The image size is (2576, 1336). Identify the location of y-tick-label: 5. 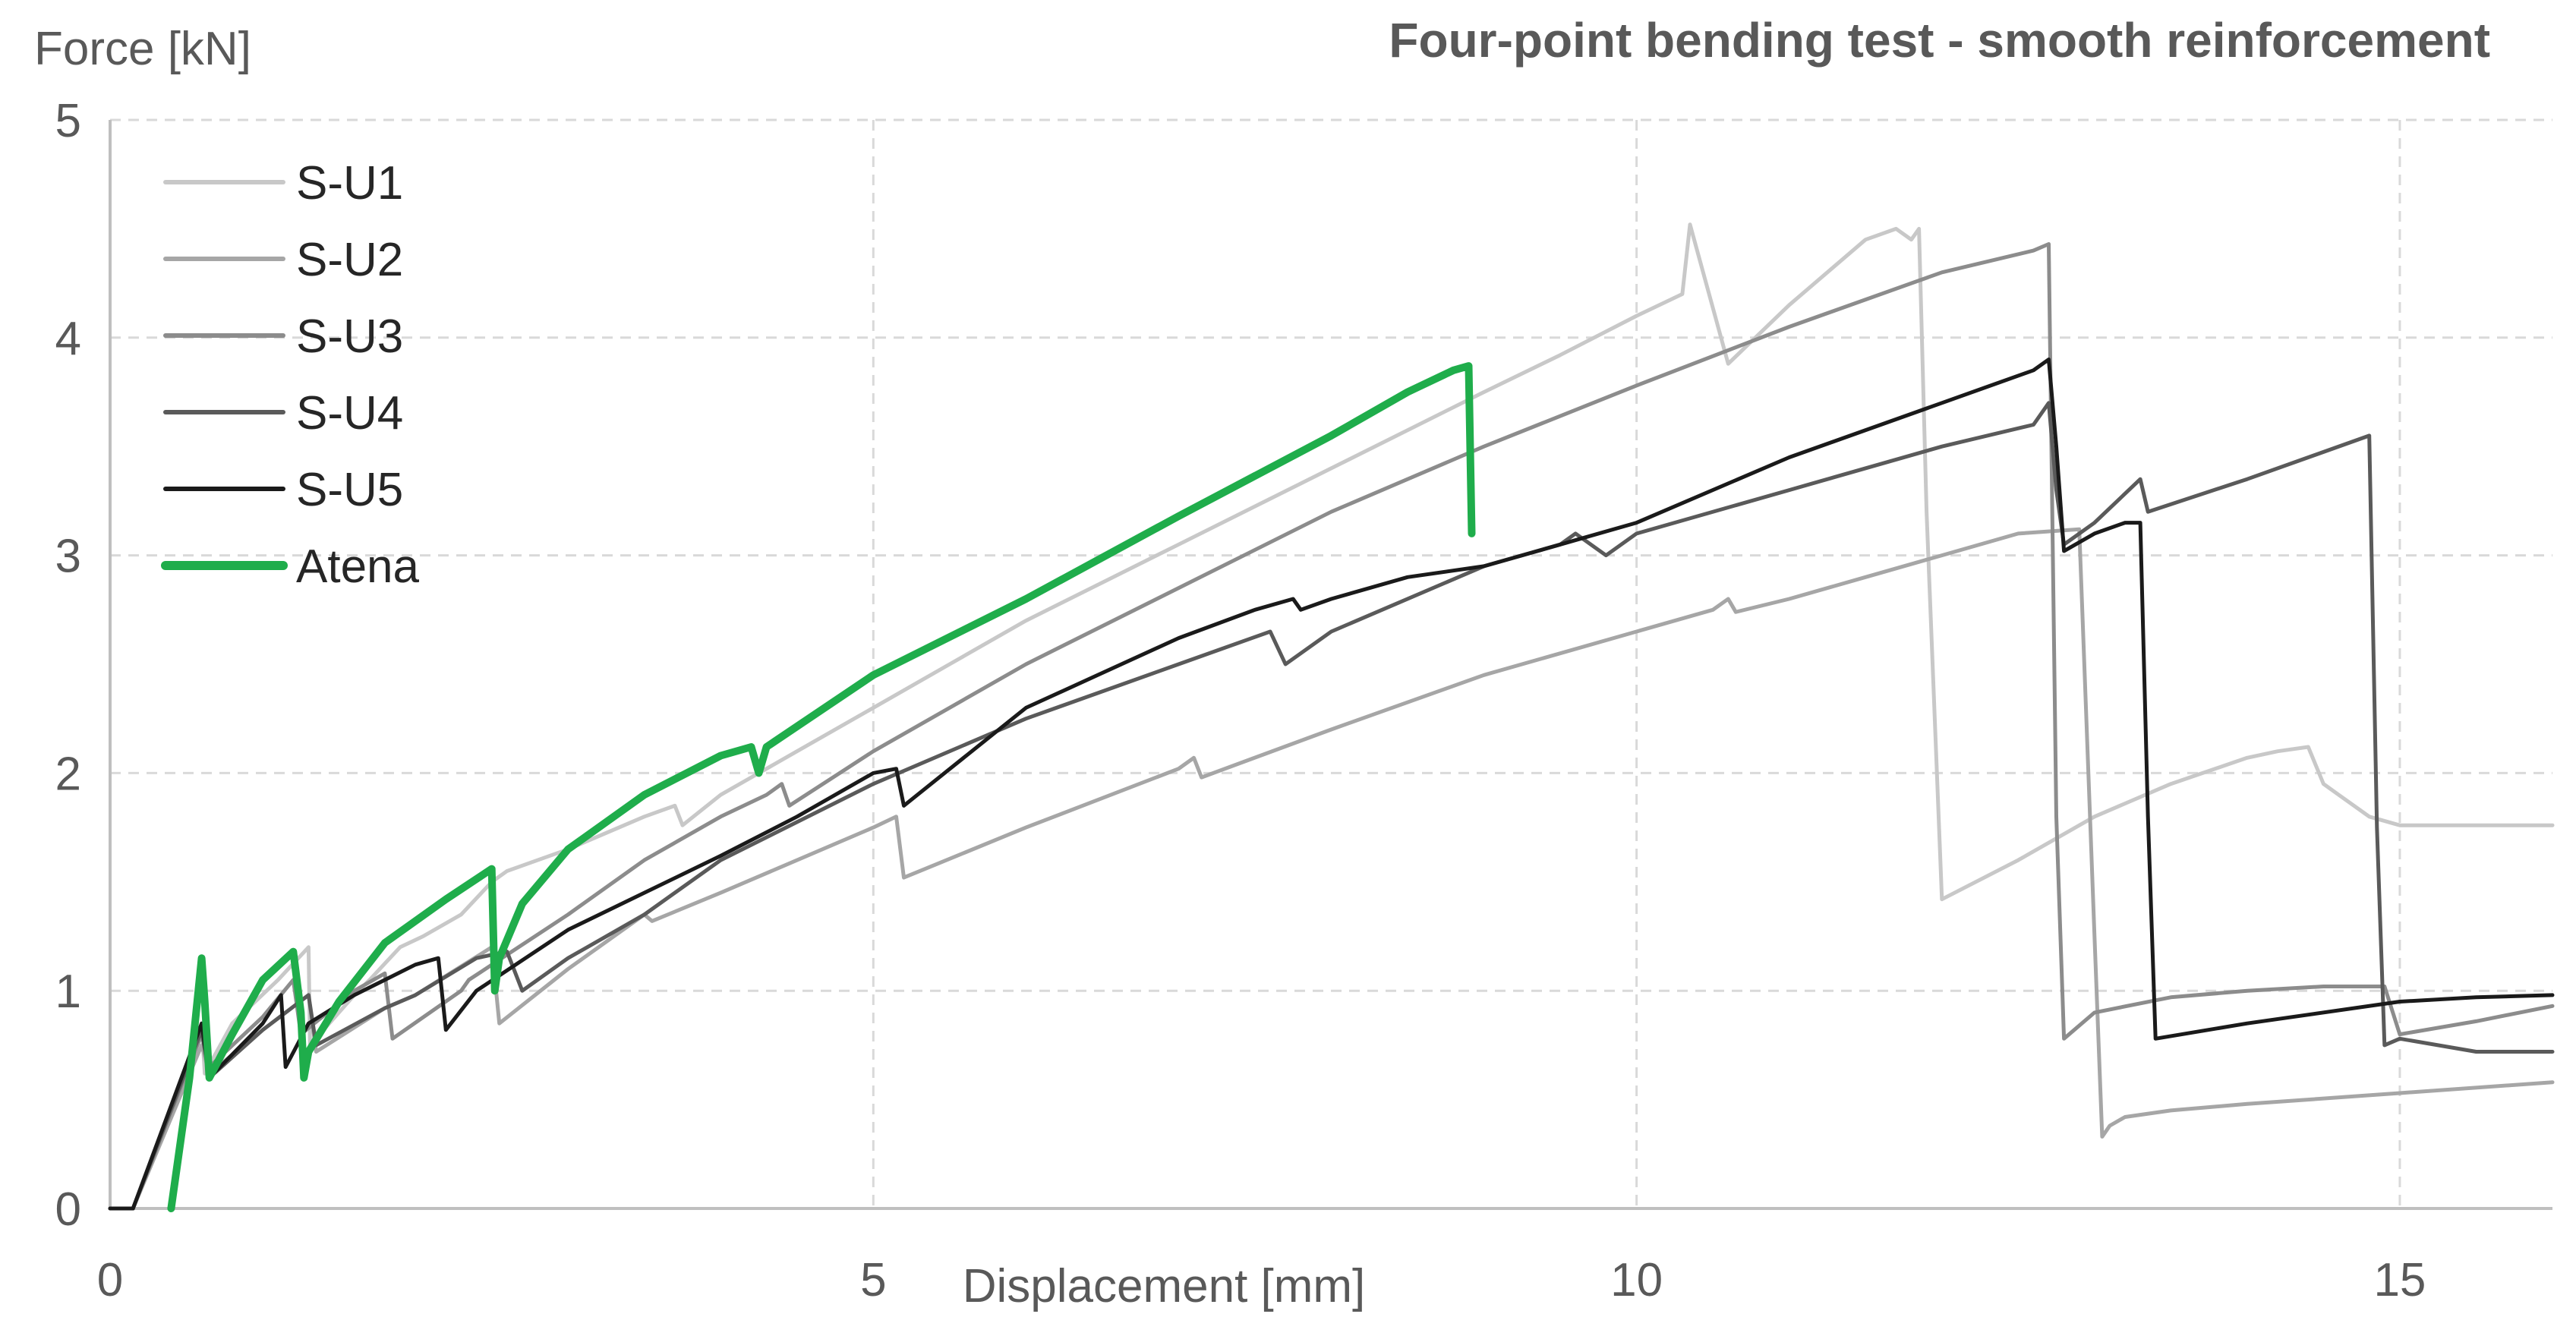
(68, 121).